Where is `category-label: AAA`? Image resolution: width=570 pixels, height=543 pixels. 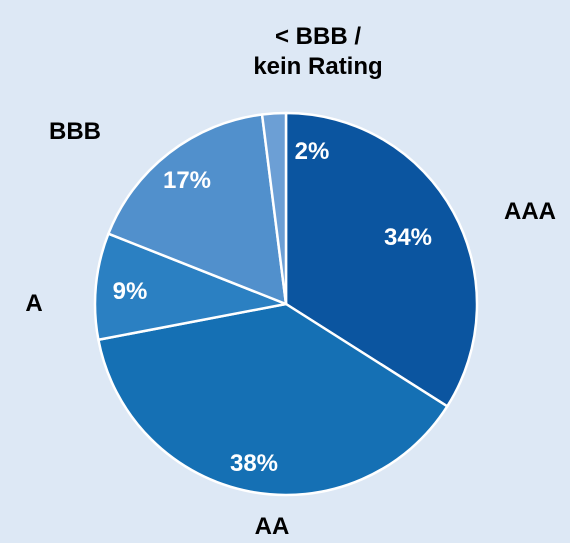 category-label: AAA is located at coordinates (530, 211).